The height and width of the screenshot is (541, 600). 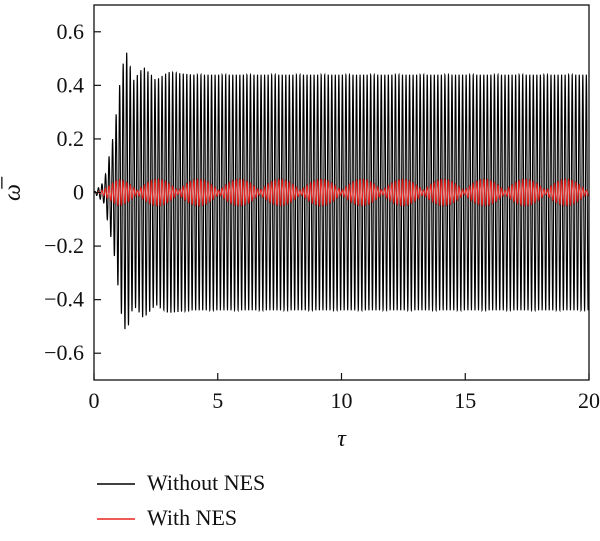 What do you see at coordinates (71, 84) in the screenshot?
I see `y-tick-label: 0.4` at bounding box center [71, 84].